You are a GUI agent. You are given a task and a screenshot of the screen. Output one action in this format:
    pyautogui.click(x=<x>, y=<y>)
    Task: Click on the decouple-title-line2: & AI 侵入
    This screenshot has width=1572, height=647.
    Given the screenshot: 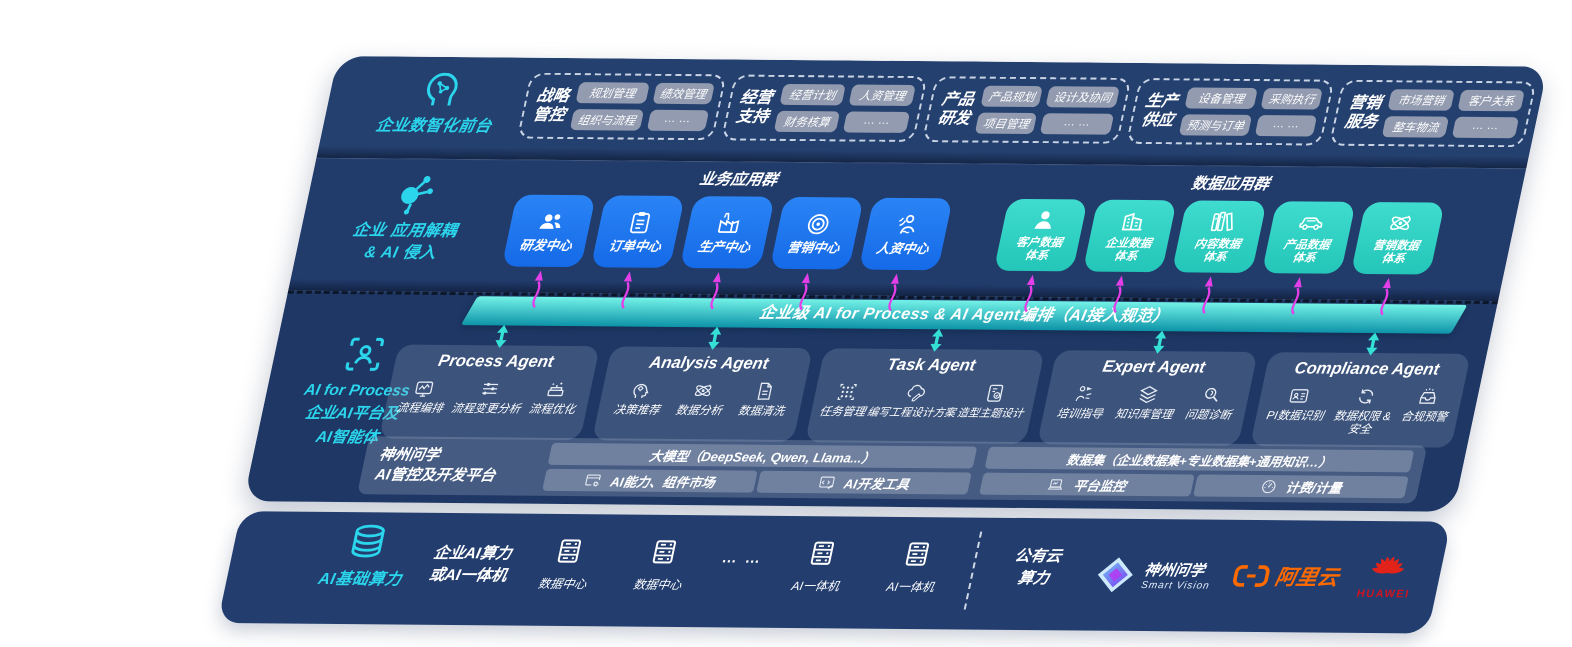 What is the action you would take?
    pyautogui.click(x=400, y=252)
    